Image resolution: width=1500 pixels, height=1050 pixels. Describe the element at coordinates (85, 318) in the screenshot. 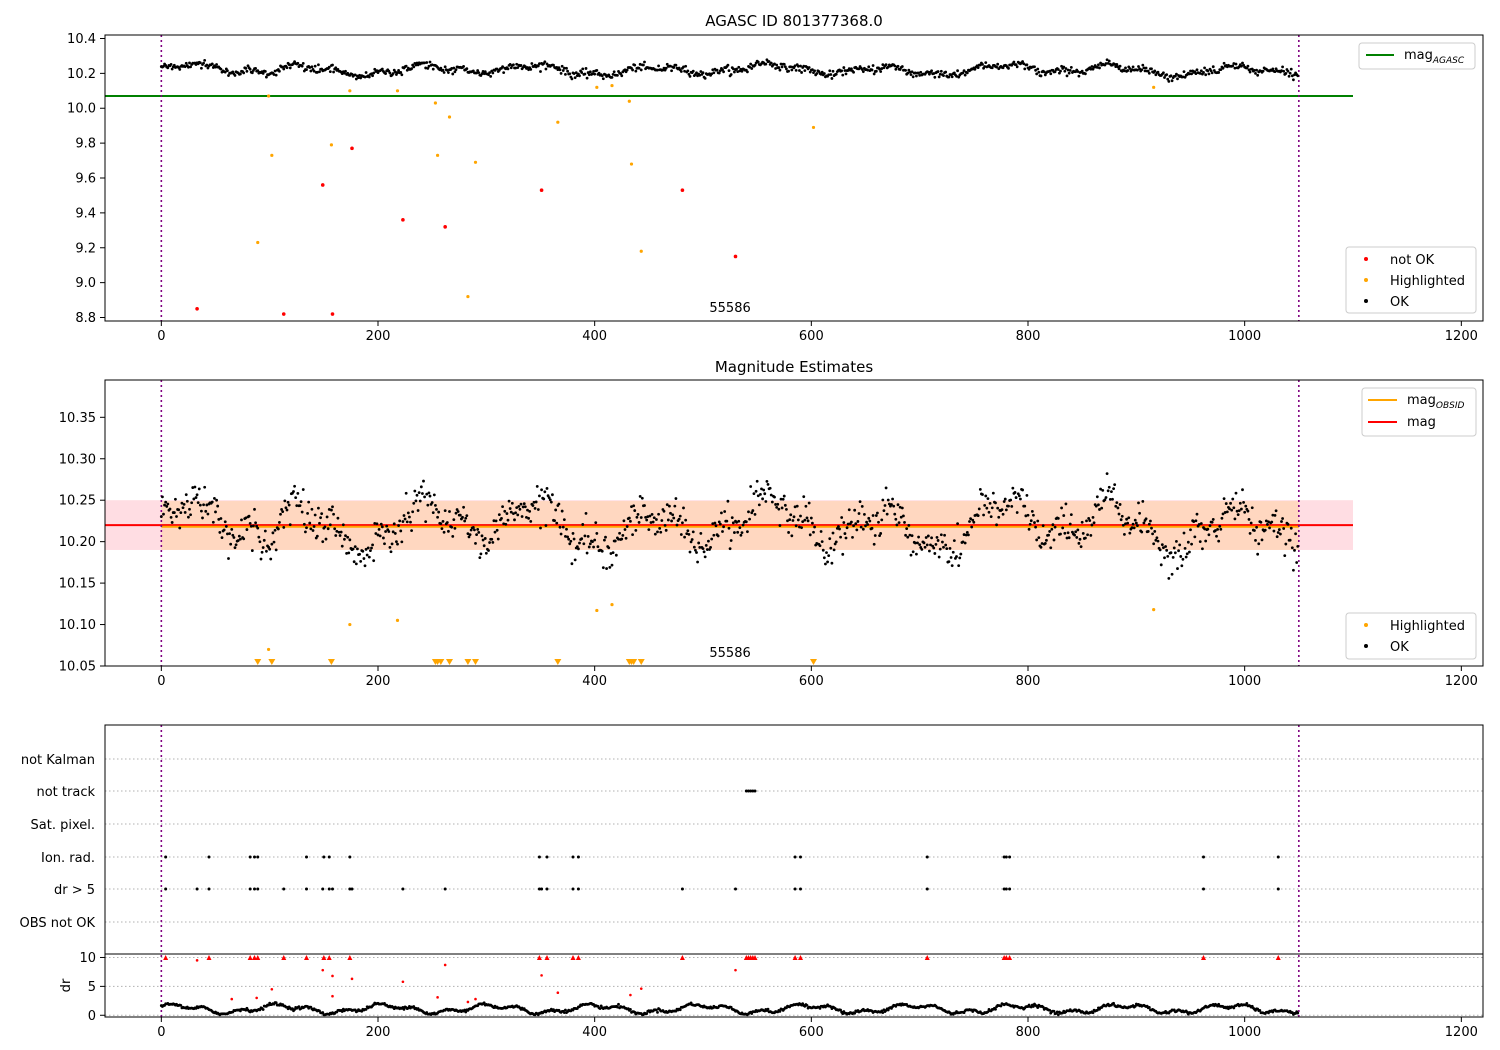

I see `y-tick-label: 8.8` at that location.